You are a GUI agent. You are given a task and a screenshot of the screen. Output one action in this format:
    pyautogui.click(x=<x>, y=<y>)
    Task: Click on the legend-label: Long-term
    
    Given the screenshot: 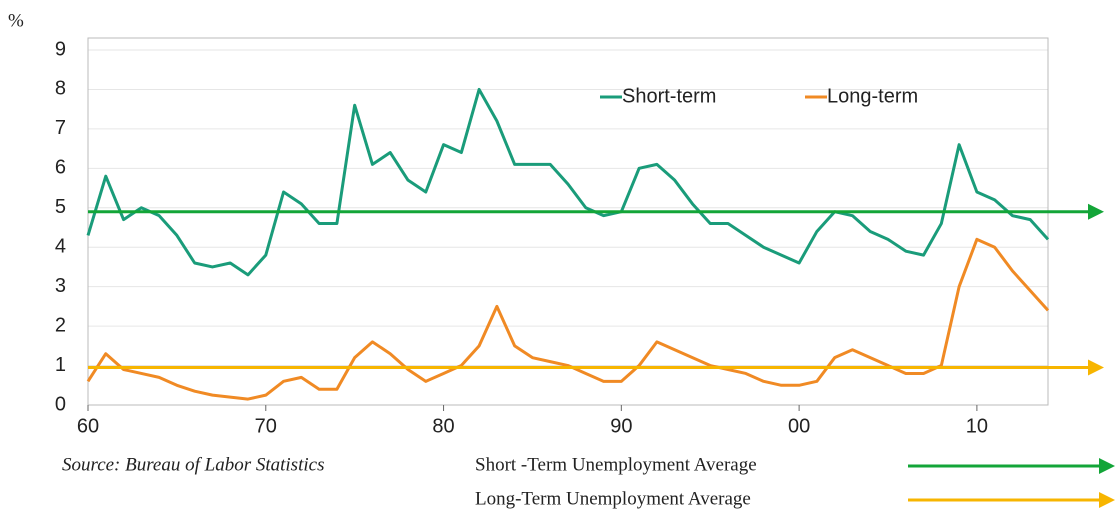 What is the action you would take?
    pyautogui.click(x=872, y=96)
    